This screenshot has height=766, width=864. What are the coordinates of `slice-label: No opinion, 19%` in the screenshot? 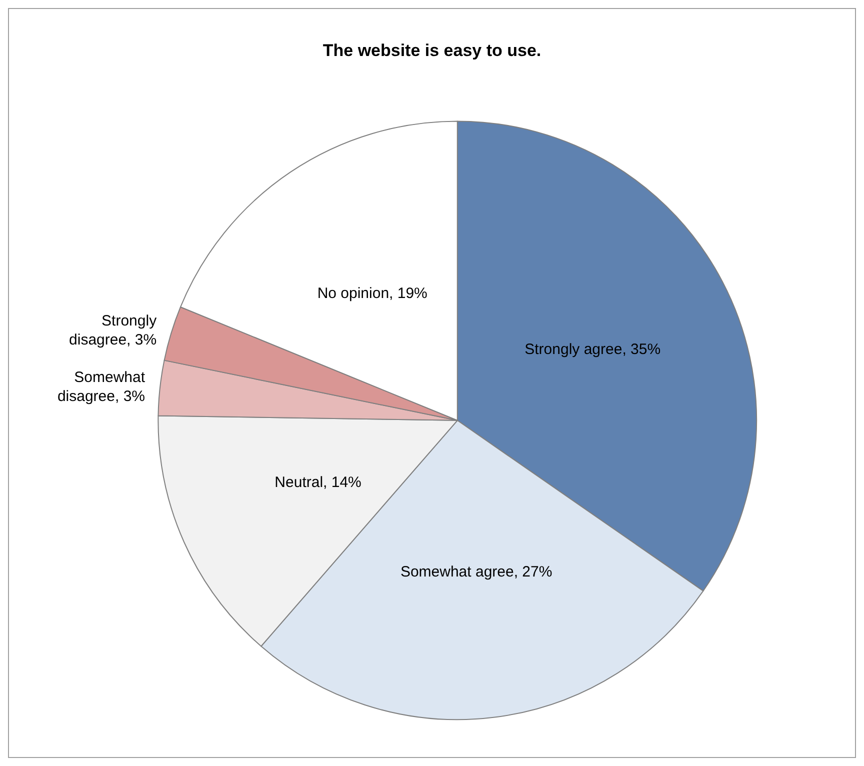 It's located at (372, 293).